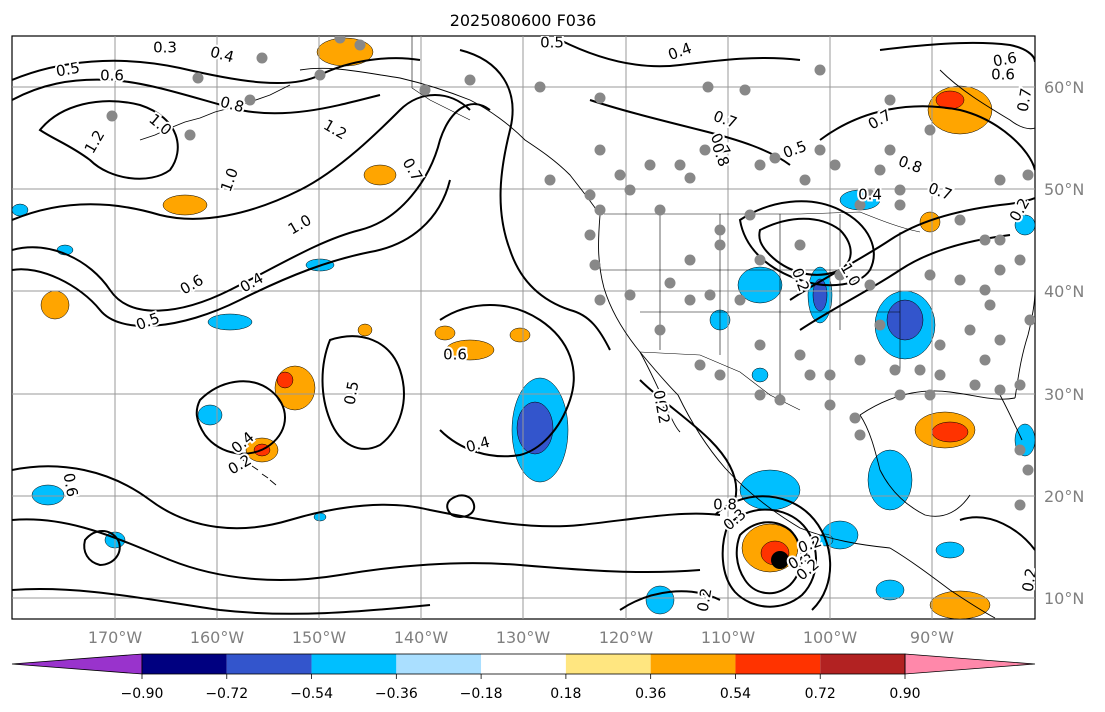 This screenshot has width=1105, height=712. What do you see at coordinates (523, 20) in the screenshot?
I see `map-title: 2025080600 F036` at bounding box center [523, 20].